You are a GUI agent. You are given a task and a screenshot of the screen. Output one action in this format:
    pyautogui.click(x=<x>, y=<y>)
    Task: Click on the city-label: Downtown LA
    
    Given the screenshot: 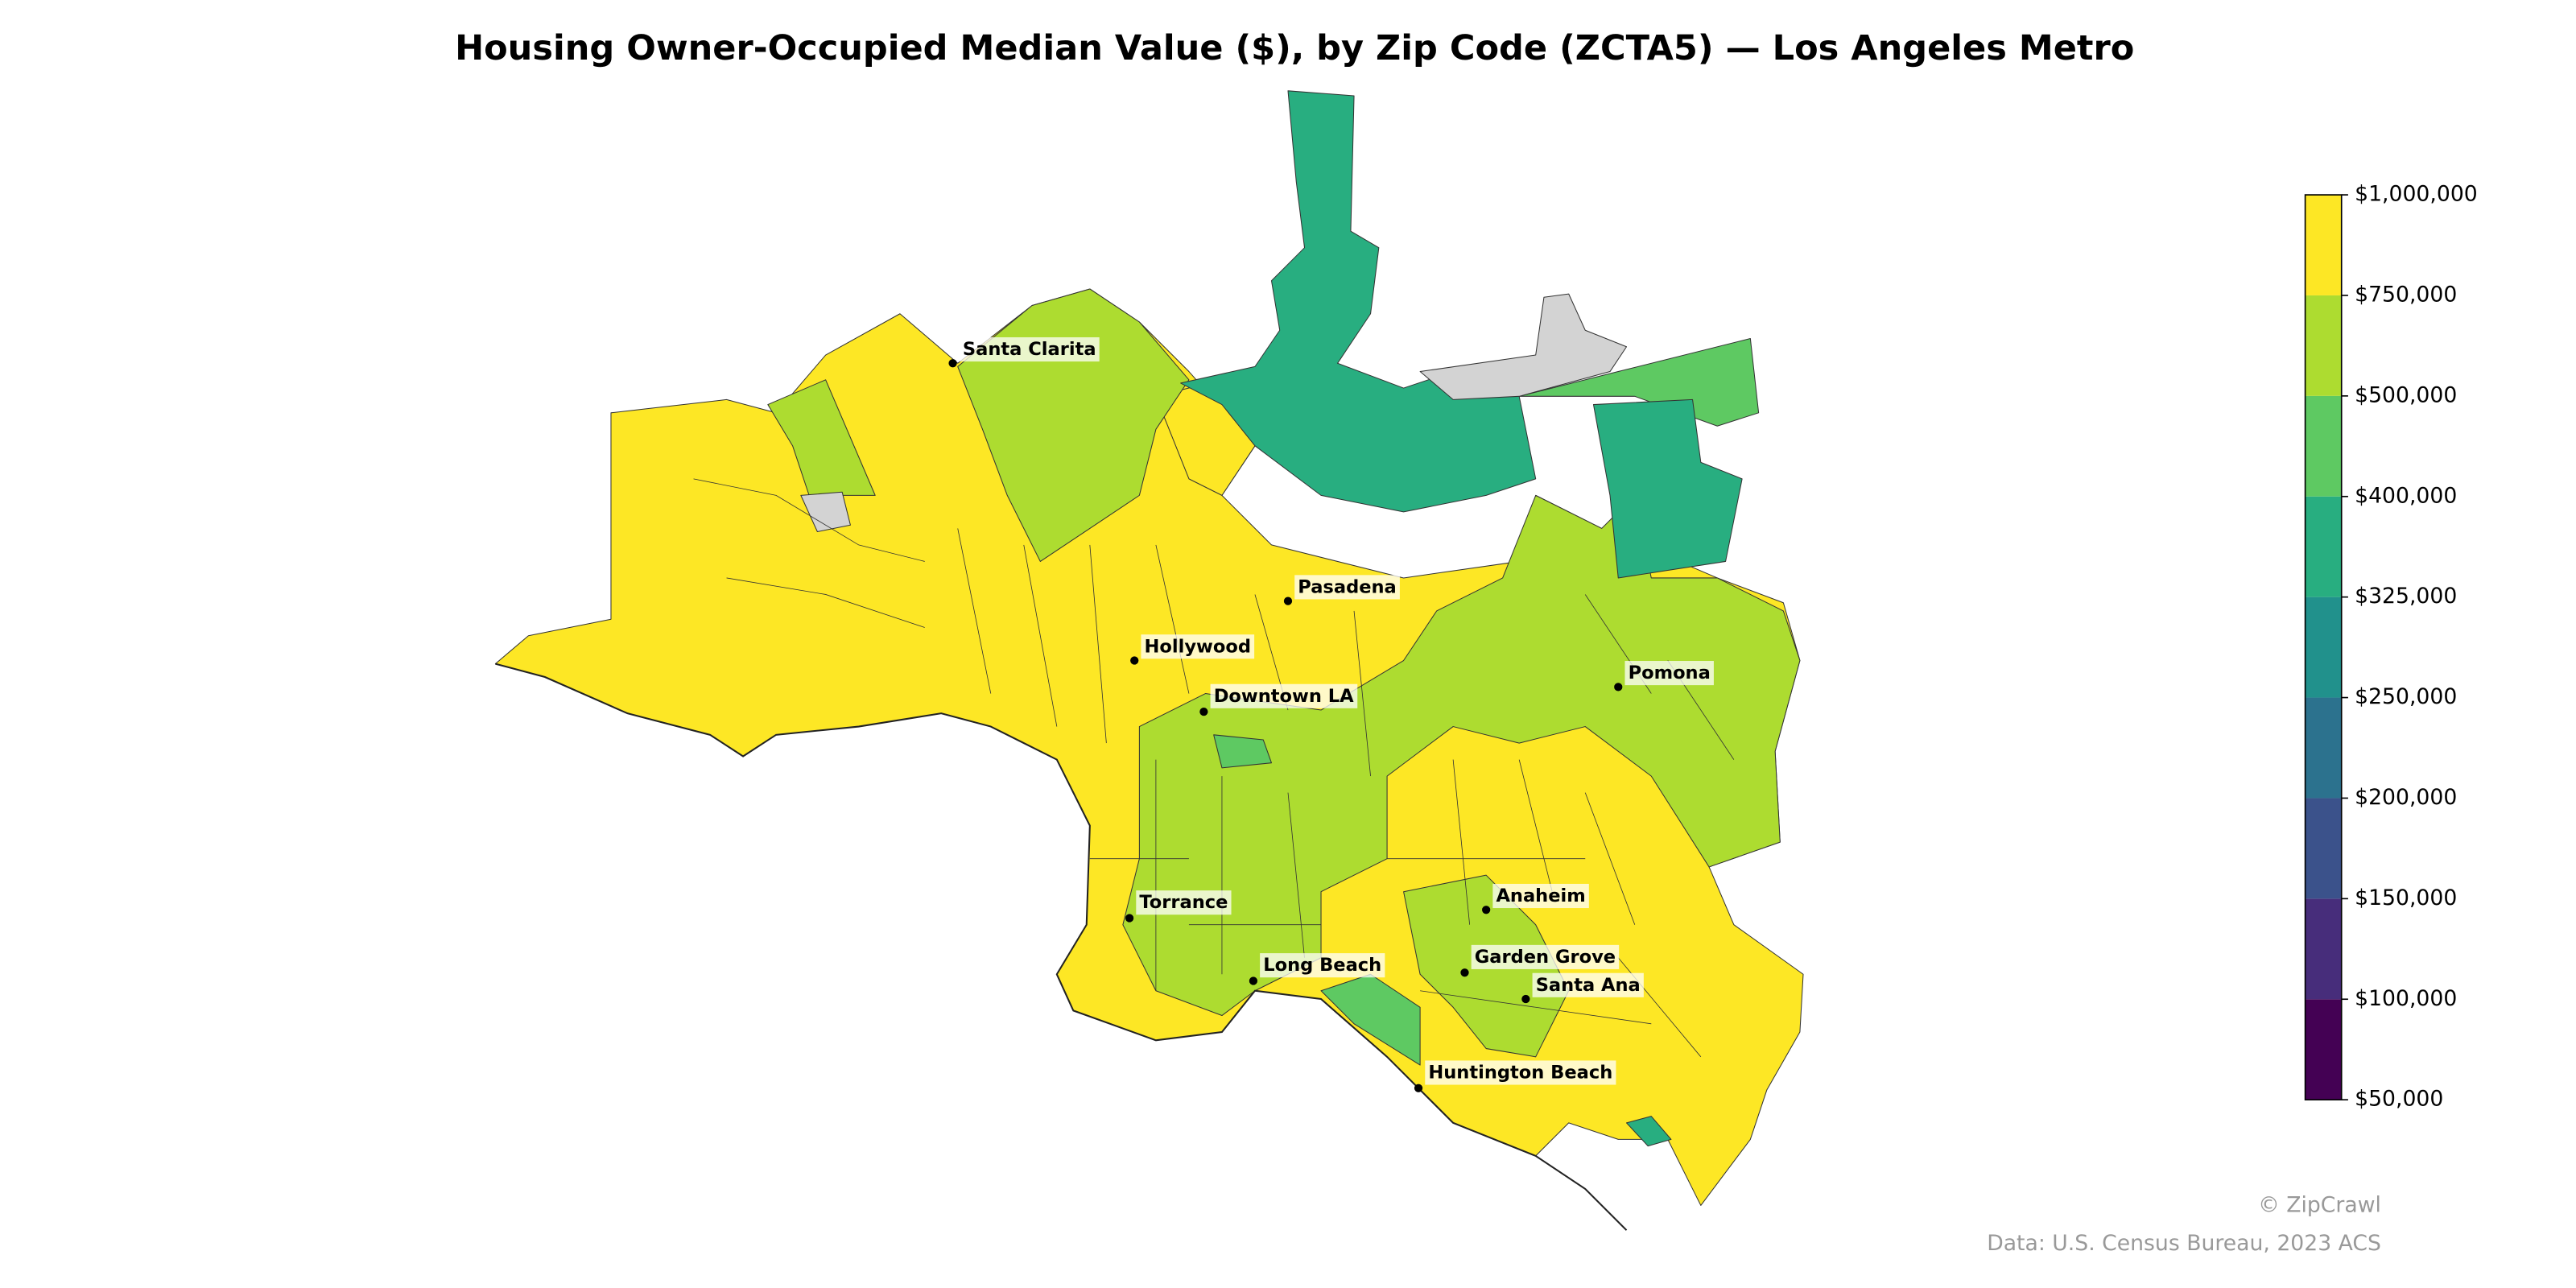 What is the action you would take?
    pyautogui.click(x=1284, y=696)
    